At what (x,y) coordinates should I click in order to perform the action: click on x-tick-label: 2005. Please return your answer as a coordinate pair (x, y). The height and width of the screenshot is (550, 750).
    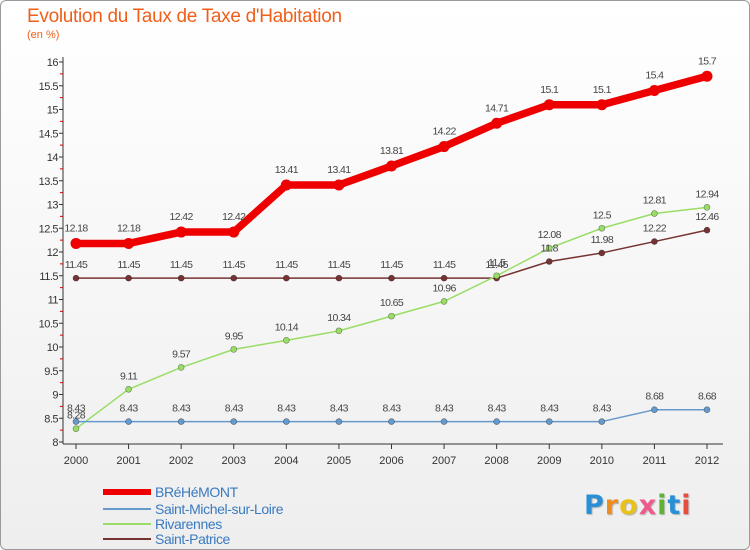
    Looking at the image, I should click on (339, 461).